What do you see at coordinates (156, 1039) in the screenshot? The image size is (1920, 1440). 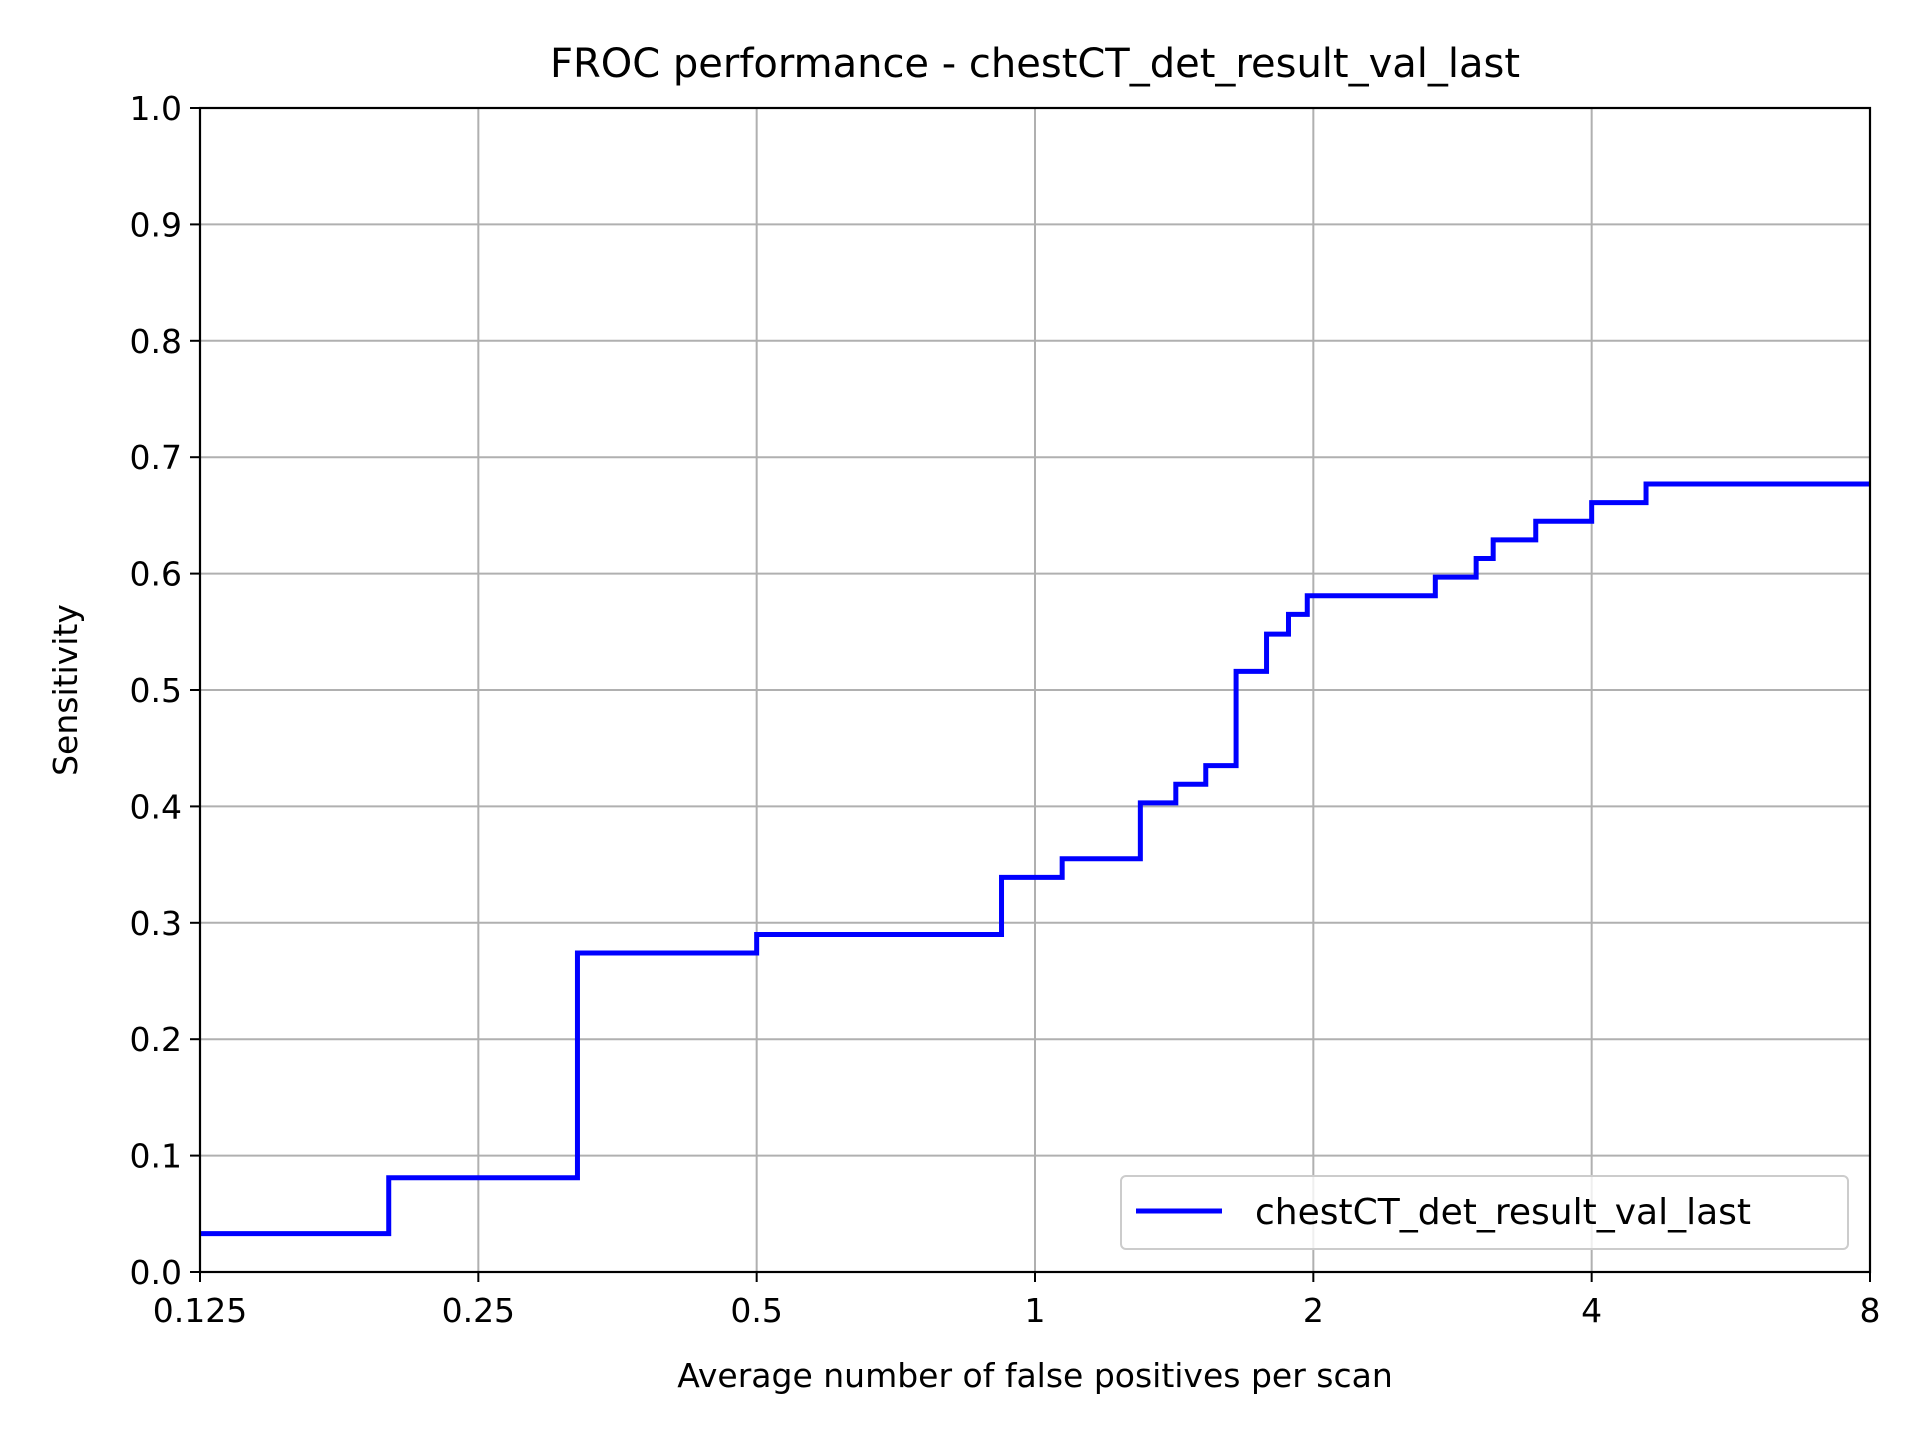 I see `y-tick-label: 0.2` at bounding box center [156, 1039].